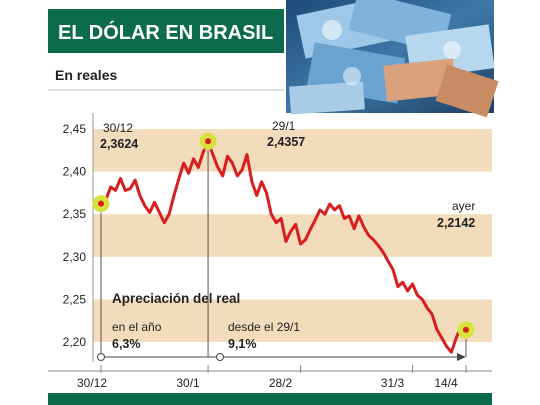  Describe the element at coordinates (86, 75) in the screenshot. I see `chart-subtitle: En reales` at that location.